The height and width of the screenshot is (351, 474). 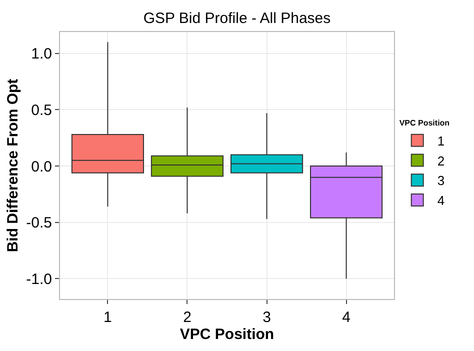 What do you see at coordinates (441, 140) in the screenshot?
I see `legend-label: 1` at bounding box center [441, 140].